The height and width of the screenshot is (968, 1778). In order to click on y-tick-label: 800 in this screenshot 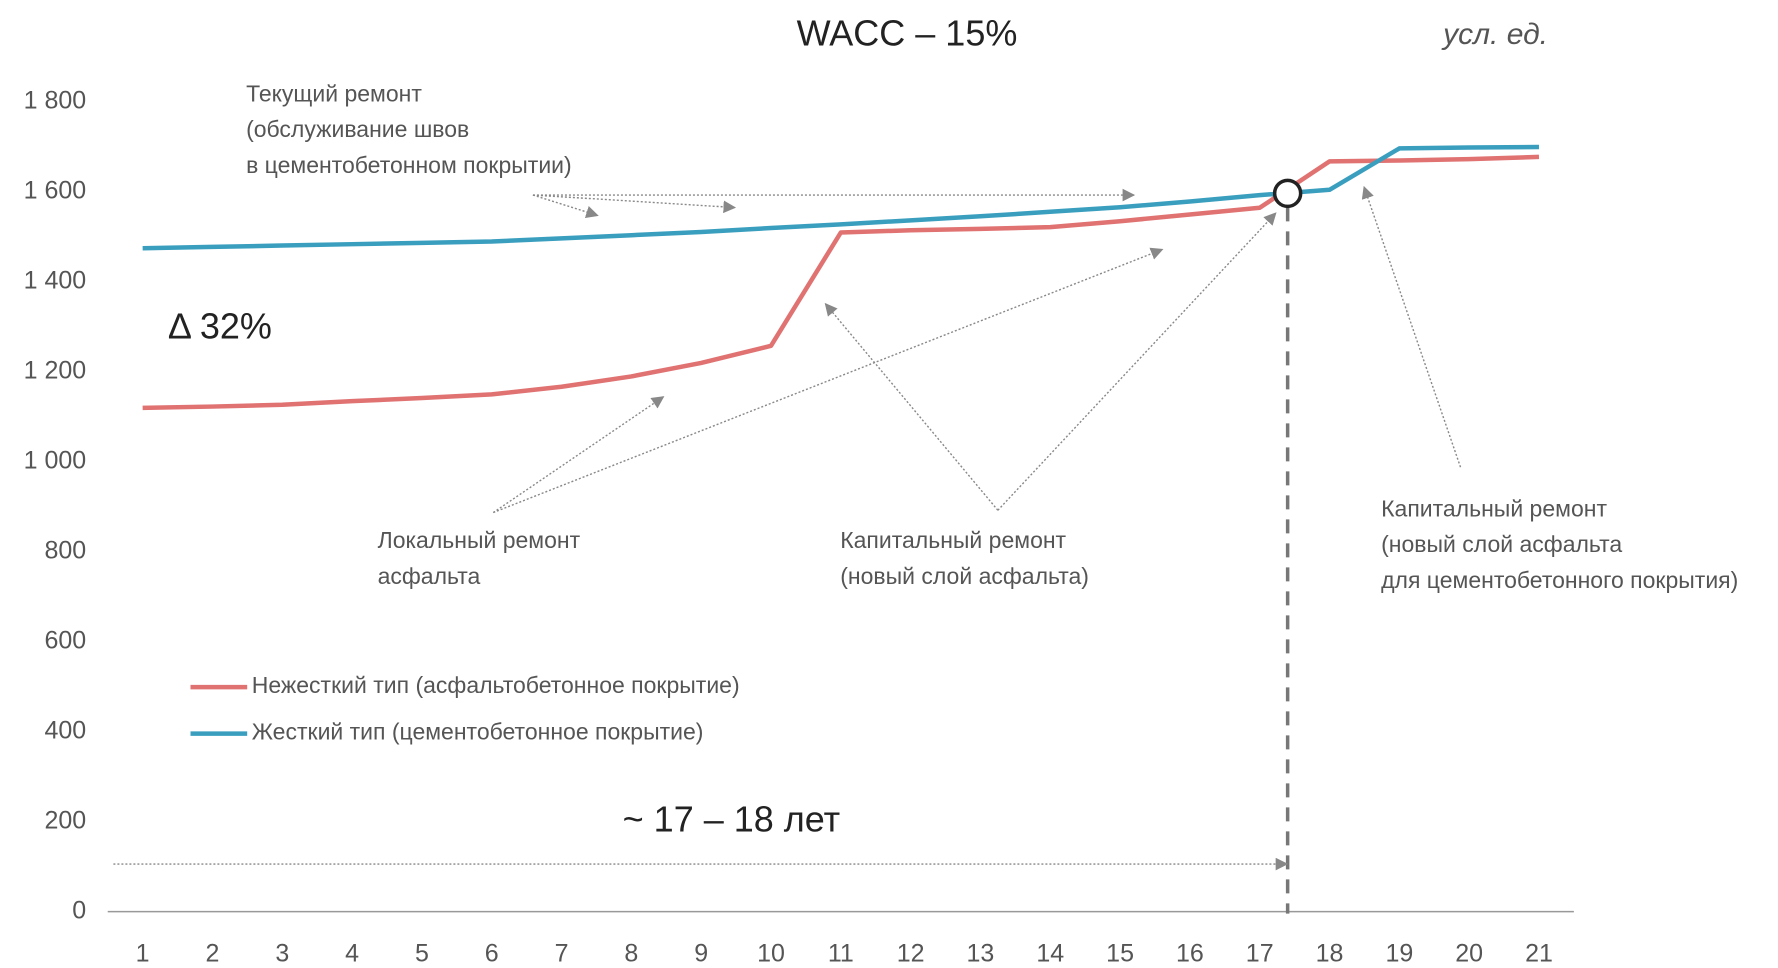, I will do `click(65, 550)`.